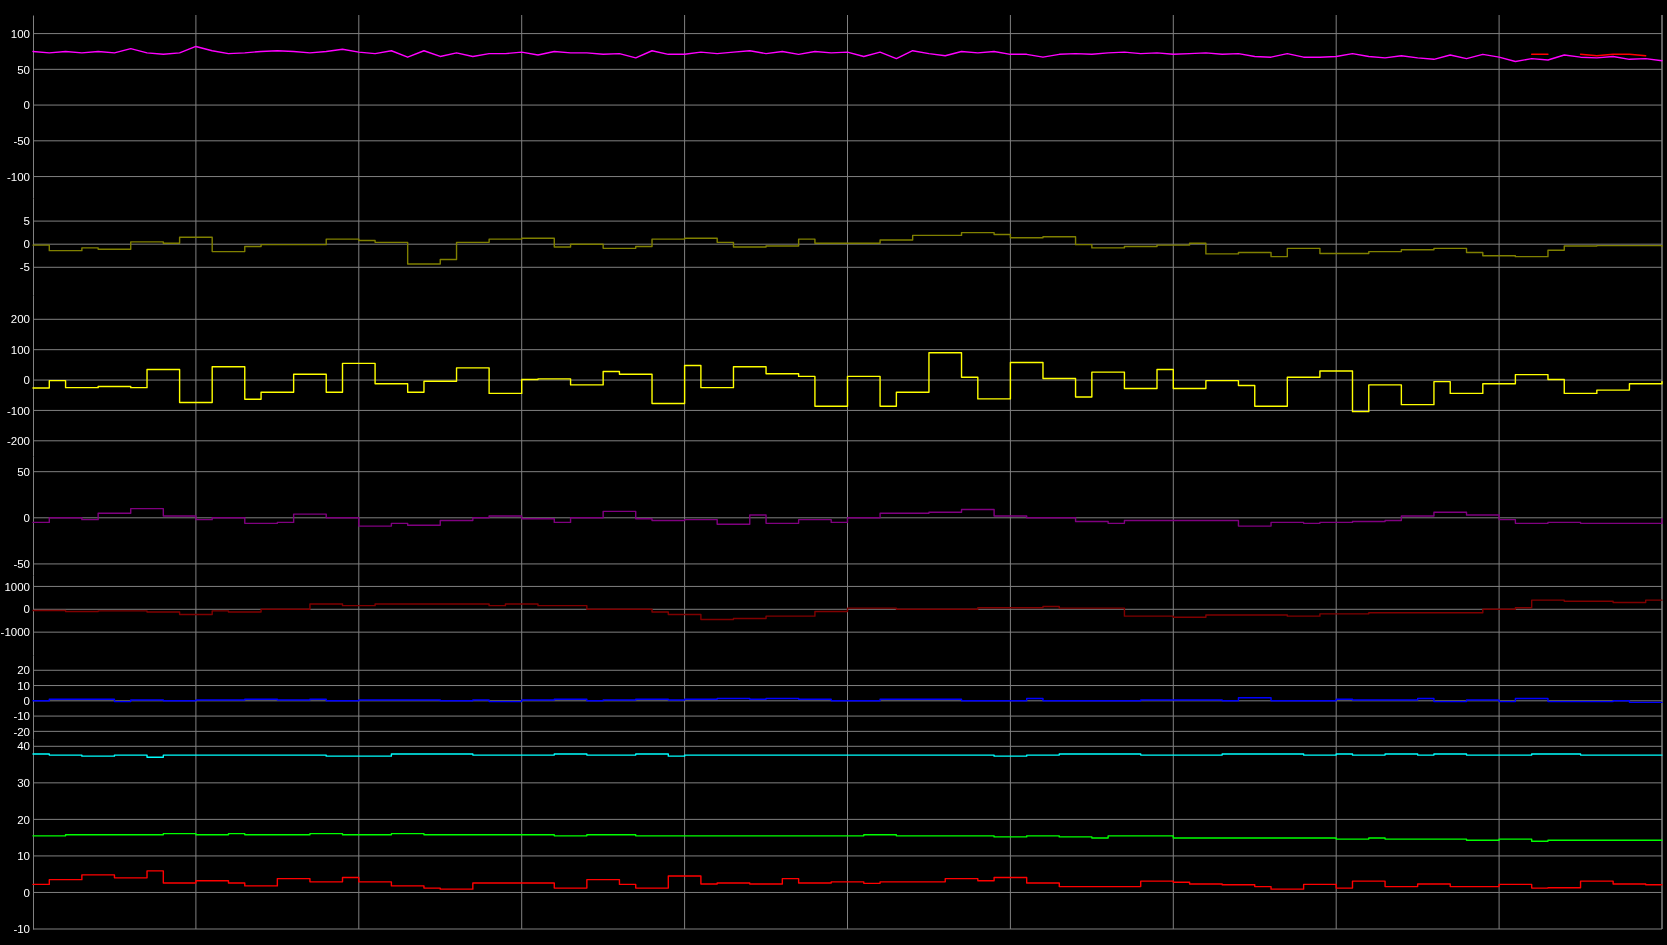  I want to click on y-tick-label: 1000, so click(17, 586).